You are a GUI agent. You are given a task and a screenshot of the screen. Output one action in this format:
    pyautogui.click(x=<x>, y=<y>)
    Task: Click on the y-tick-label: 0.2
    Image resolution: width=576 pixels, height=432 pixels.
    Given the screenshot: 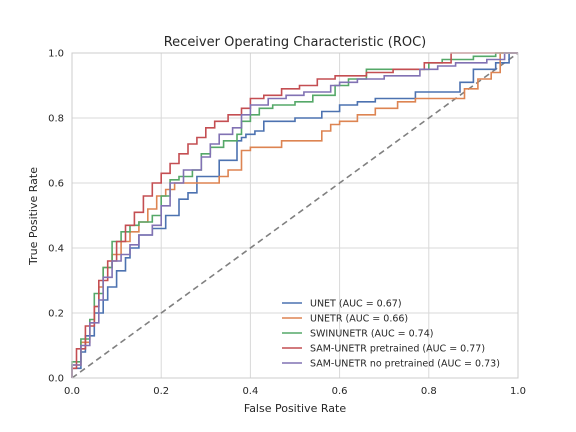 What is the action you would take?
    pyautogui.click(x=56, y=314)
    